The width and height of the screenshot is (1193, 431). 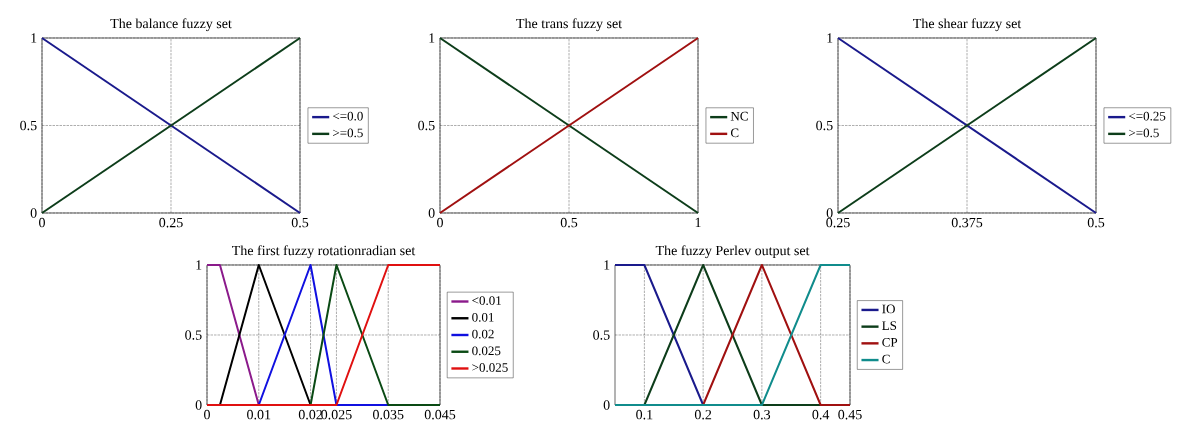 I want to click on x-tick-label: 1, so click(x=698, y=222).